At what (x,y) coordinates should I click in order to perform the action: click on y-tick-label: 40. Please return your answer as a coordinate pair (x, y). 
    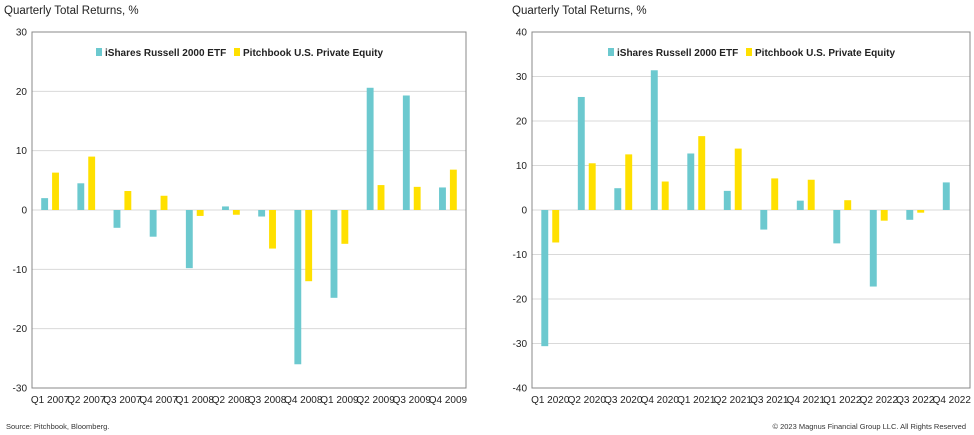
    Looking at the image, I should click on (522, 33).